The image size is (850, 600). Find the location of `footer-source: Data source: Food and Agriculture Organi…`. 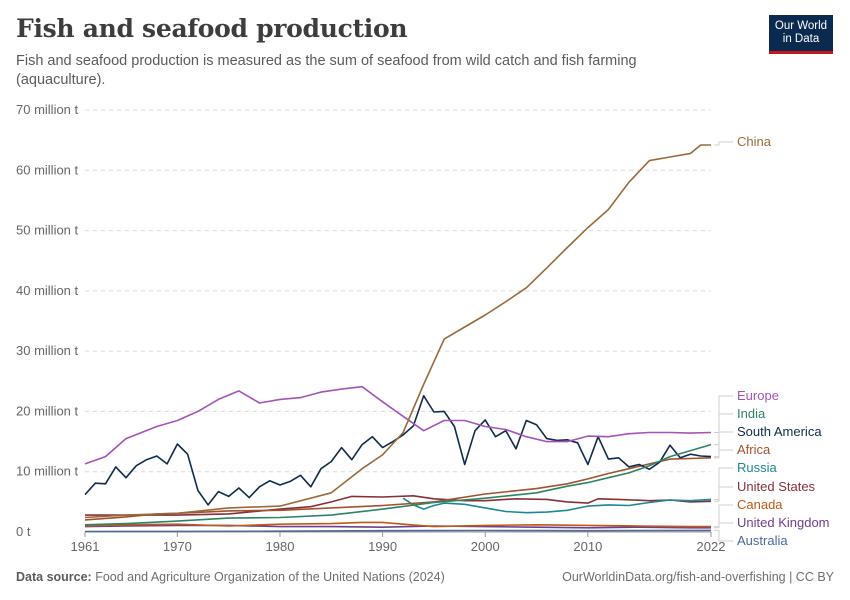

footer-source: Data source: Food and Agriculture Organi… is located at coordinates (230, 577).